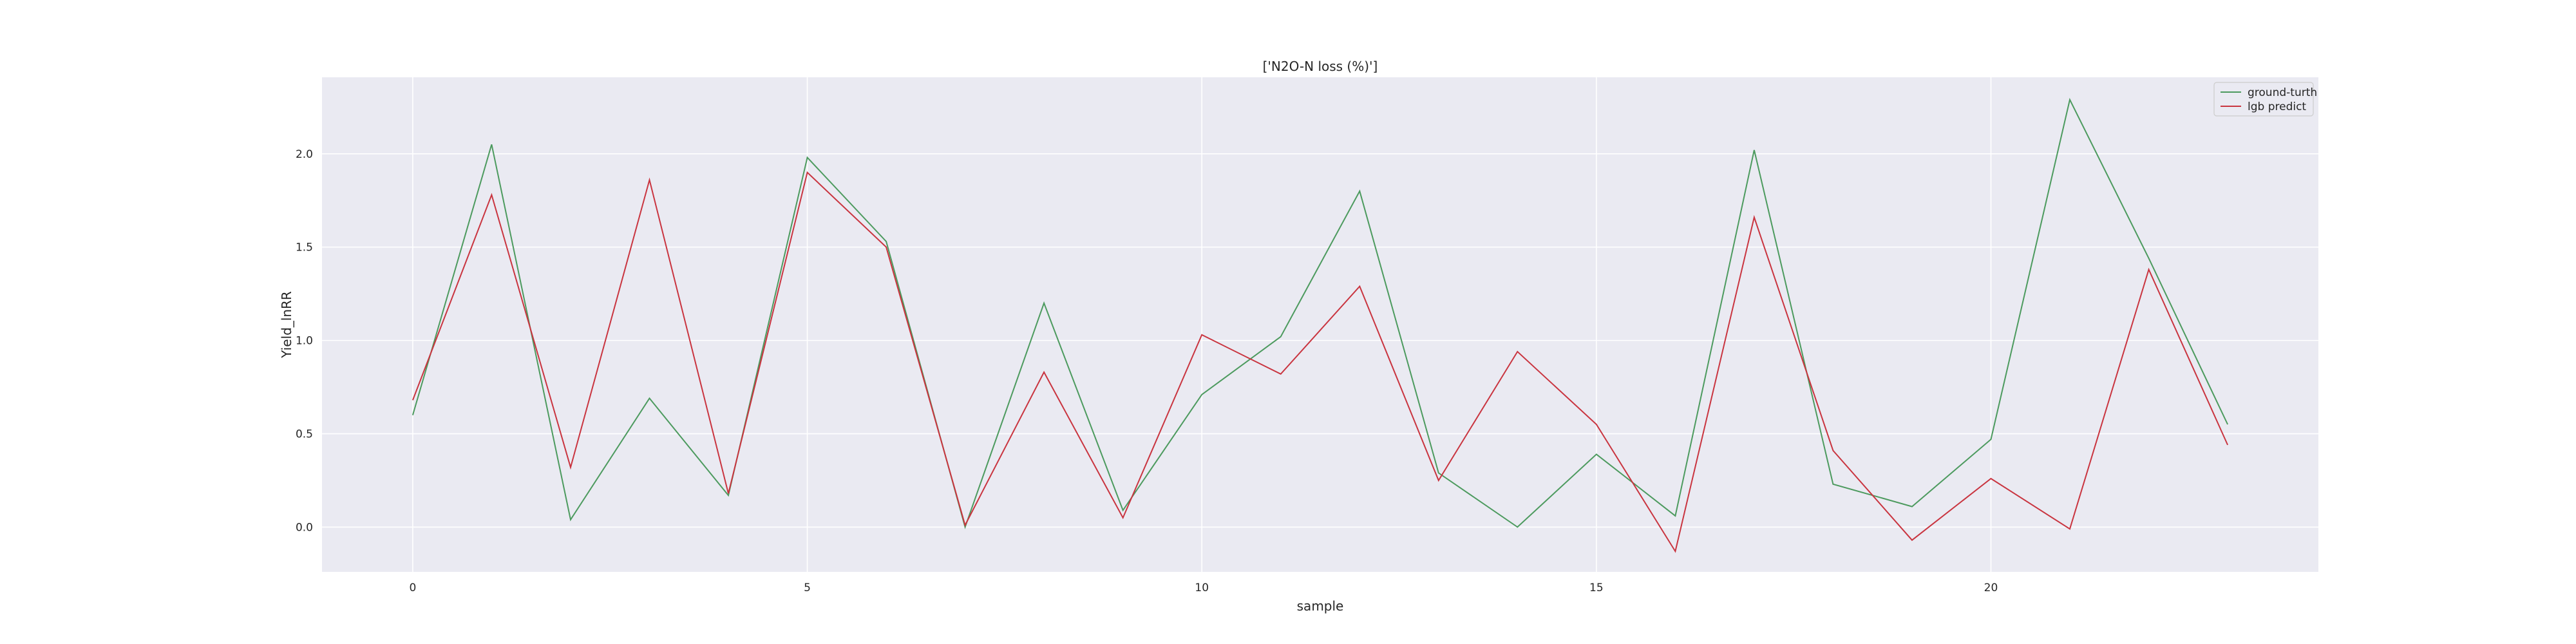  What do you see at coordinates (304, 155) in the screenshot?
I see `y-tick-label: 2.0` at bounding box center [304, 155].